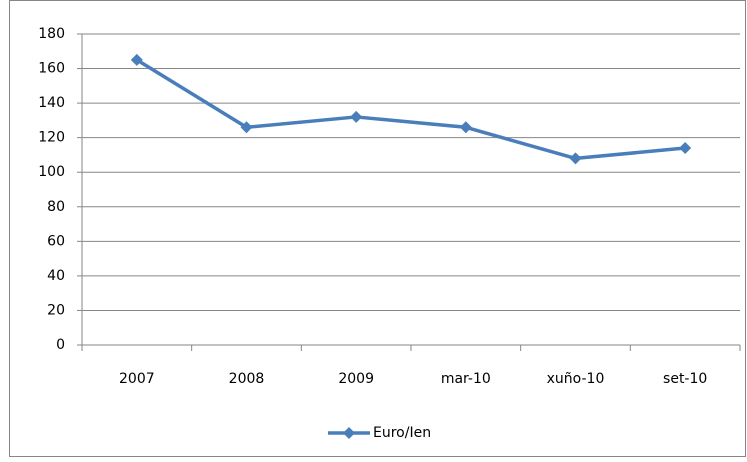  What do you see at coordinates (60, 345) in the screenshot?
I see `y-tick-label: 0` at bounding box center [60, 345].